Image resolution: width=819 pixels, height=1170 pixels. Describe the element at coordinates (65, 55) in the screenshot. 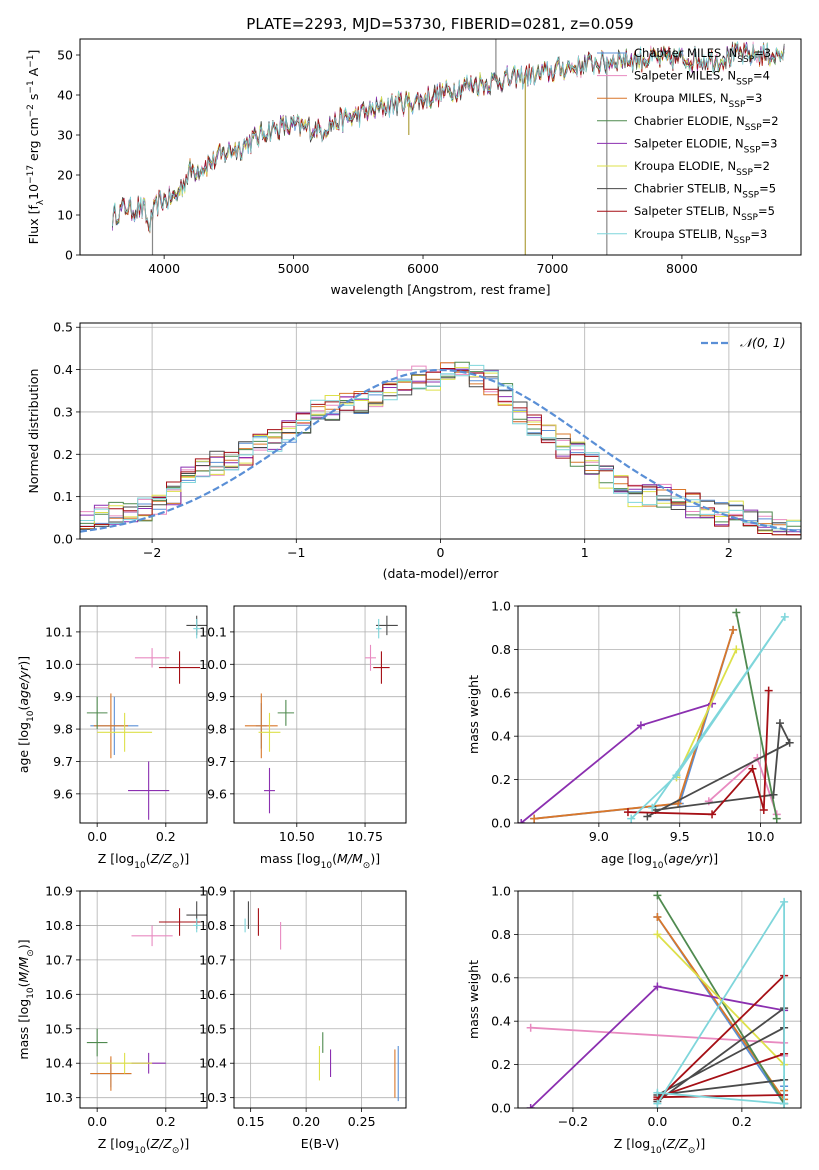

I see `y-tick-label: 50` at that location.